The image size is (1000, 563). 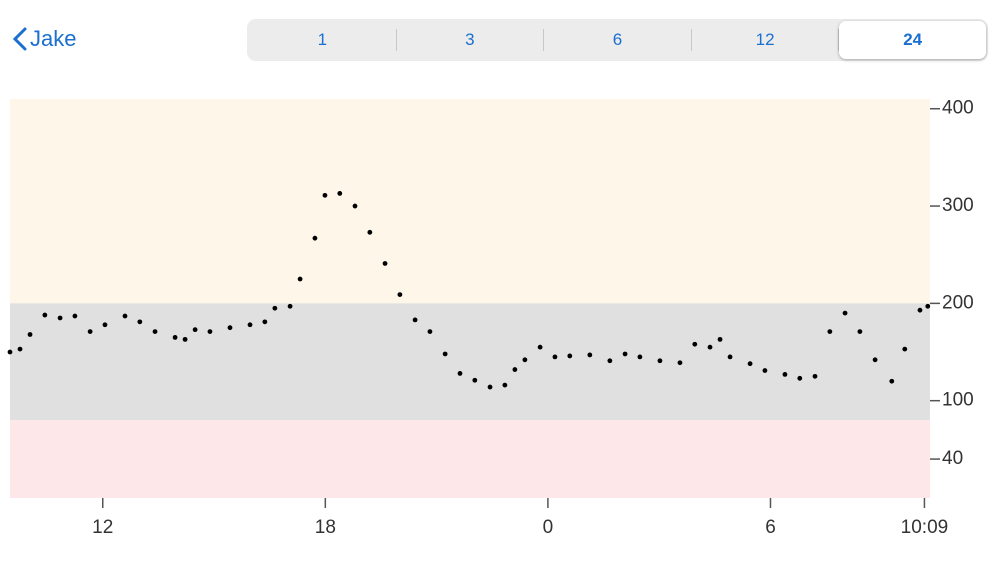 I want to click on segment: 12, so click(x=766, y=40).